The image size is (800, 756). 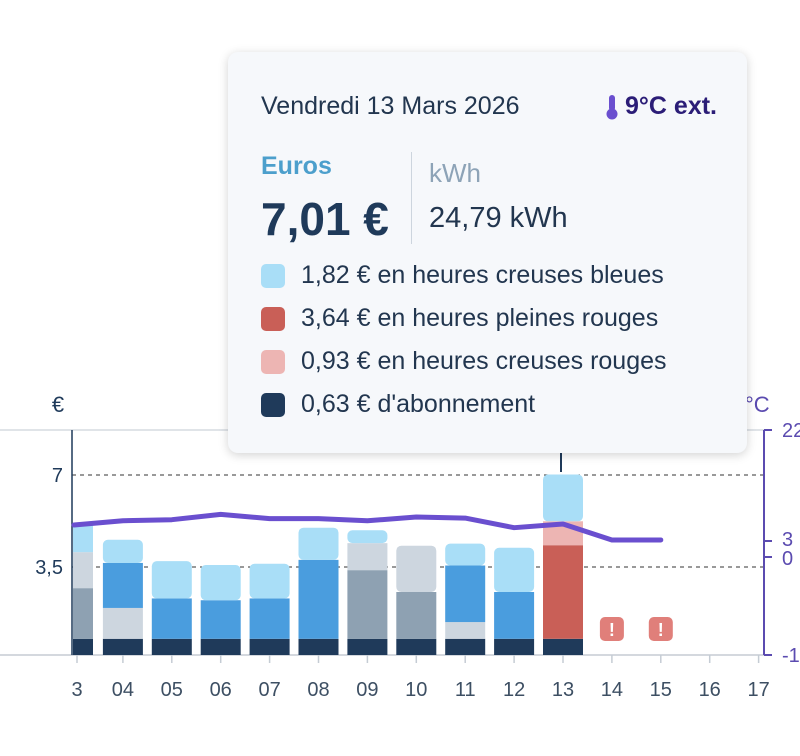 What do you see at coordinates (465, 690) in the screenshot?
I see `x-tick-label-11: 11` at bounding box center [465, 690].